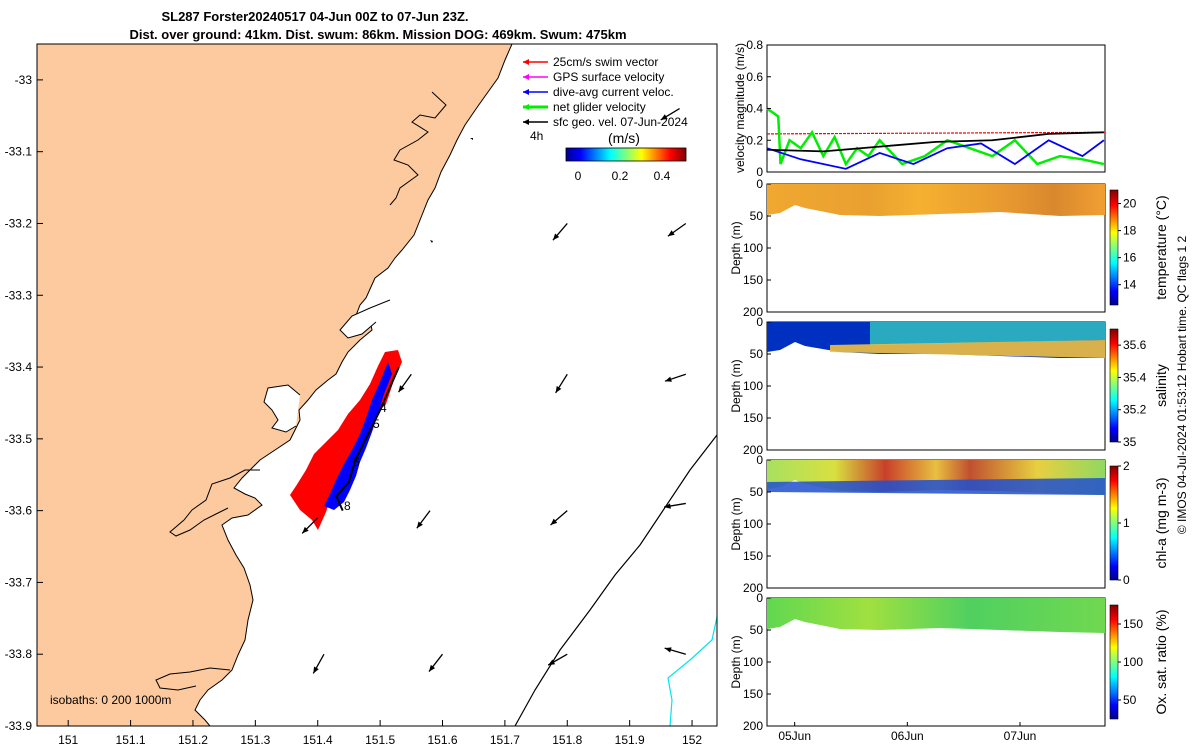 This screenshot has height=750, width=1200. Describe the element at coordinates (1161, 522) in the screenshot. I see `colorbar-label: chl-a (mg m-3)` at that location.